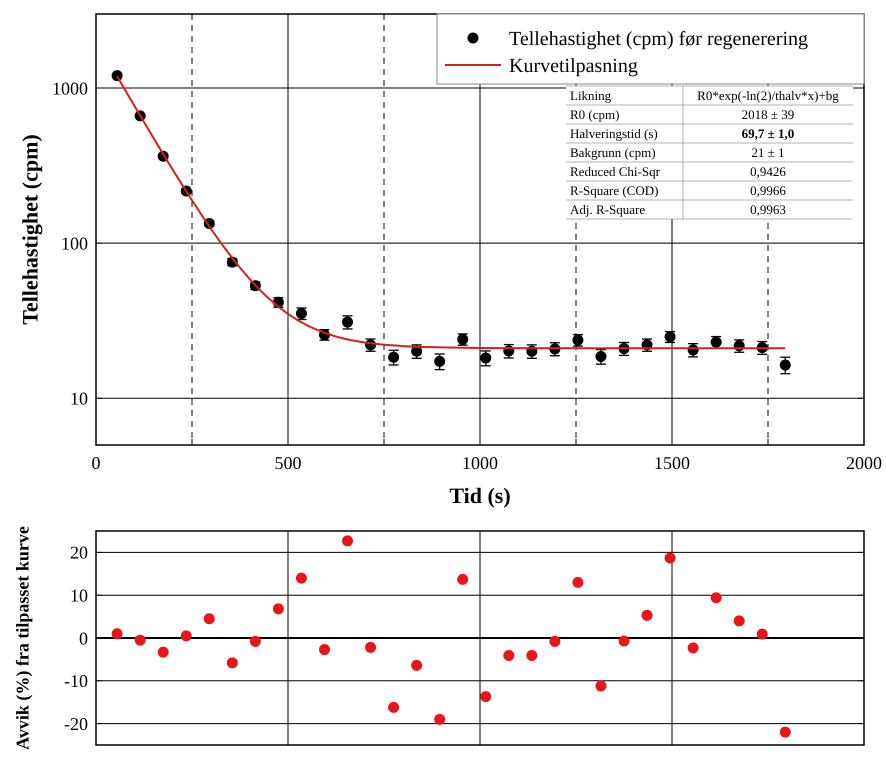 The height and width of the screenshot is (769, 886). What do you see at coordinates (613, 152) in the screenshot?
I see `annotation: Bakgrunn (cpm)` at bounding box center [613, 152].